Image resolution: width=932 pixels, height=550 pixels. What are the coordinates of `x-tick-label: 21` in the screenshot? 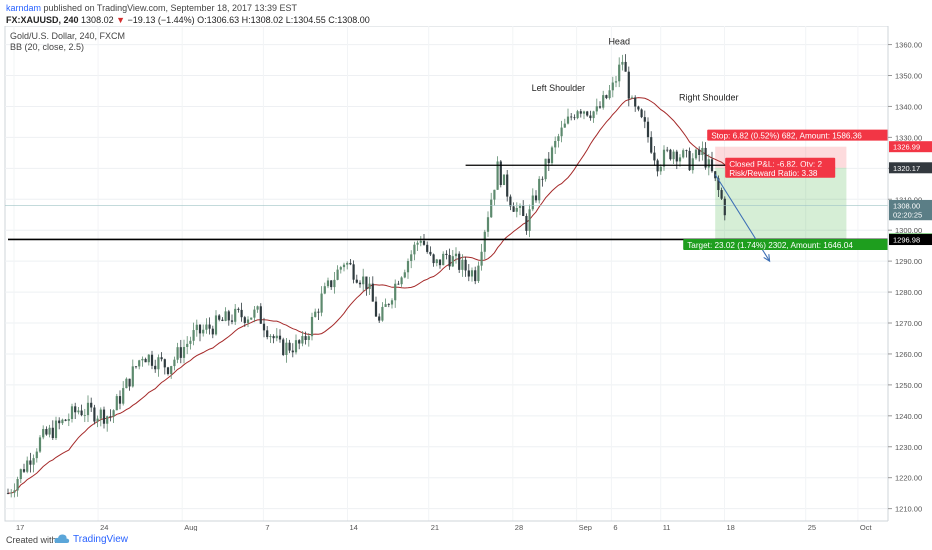 It's located at (435, 527).